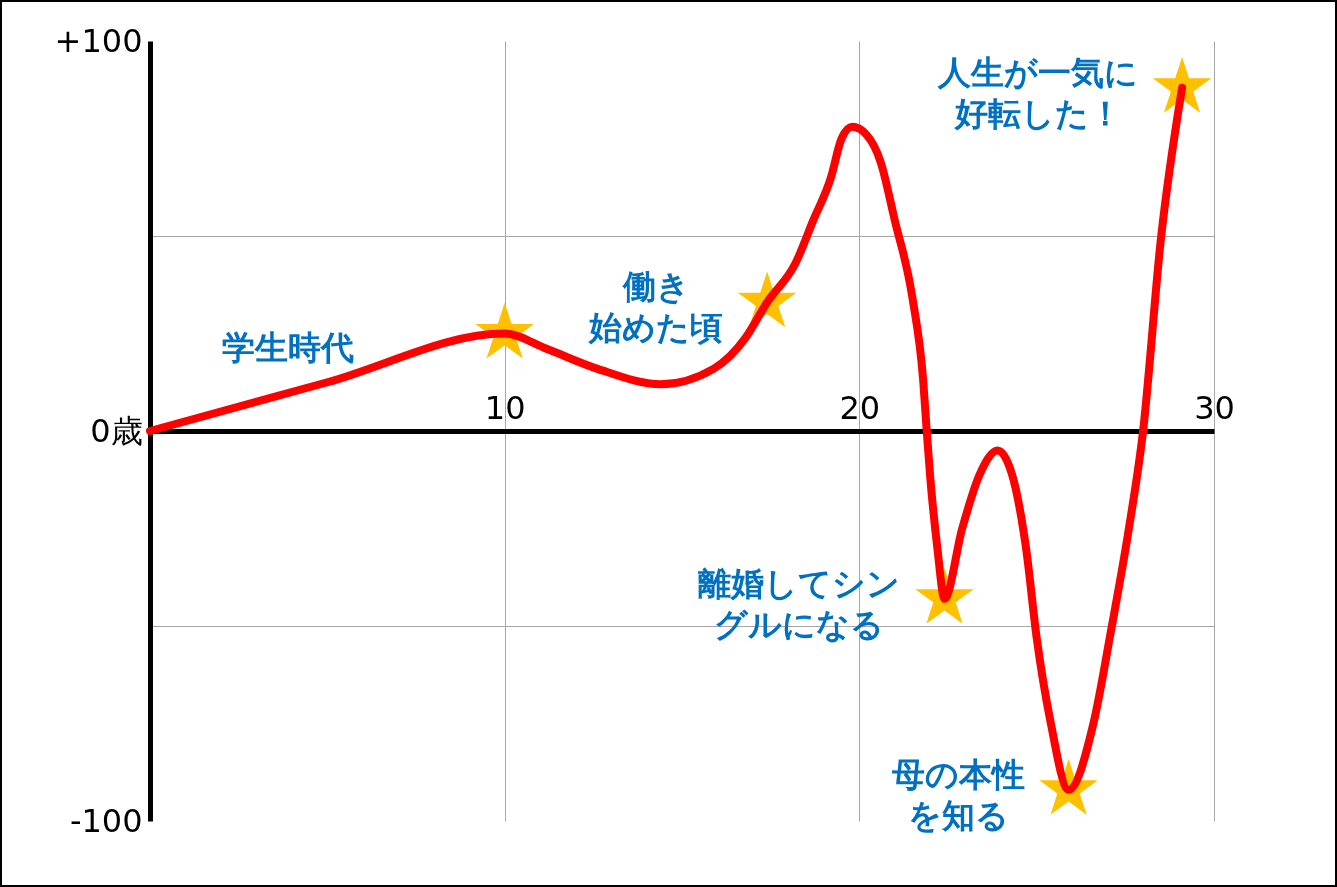 The width and height of the screenshot is (1337, 887). I want to click on y-tick-label: 0歳, so click(116, 430).